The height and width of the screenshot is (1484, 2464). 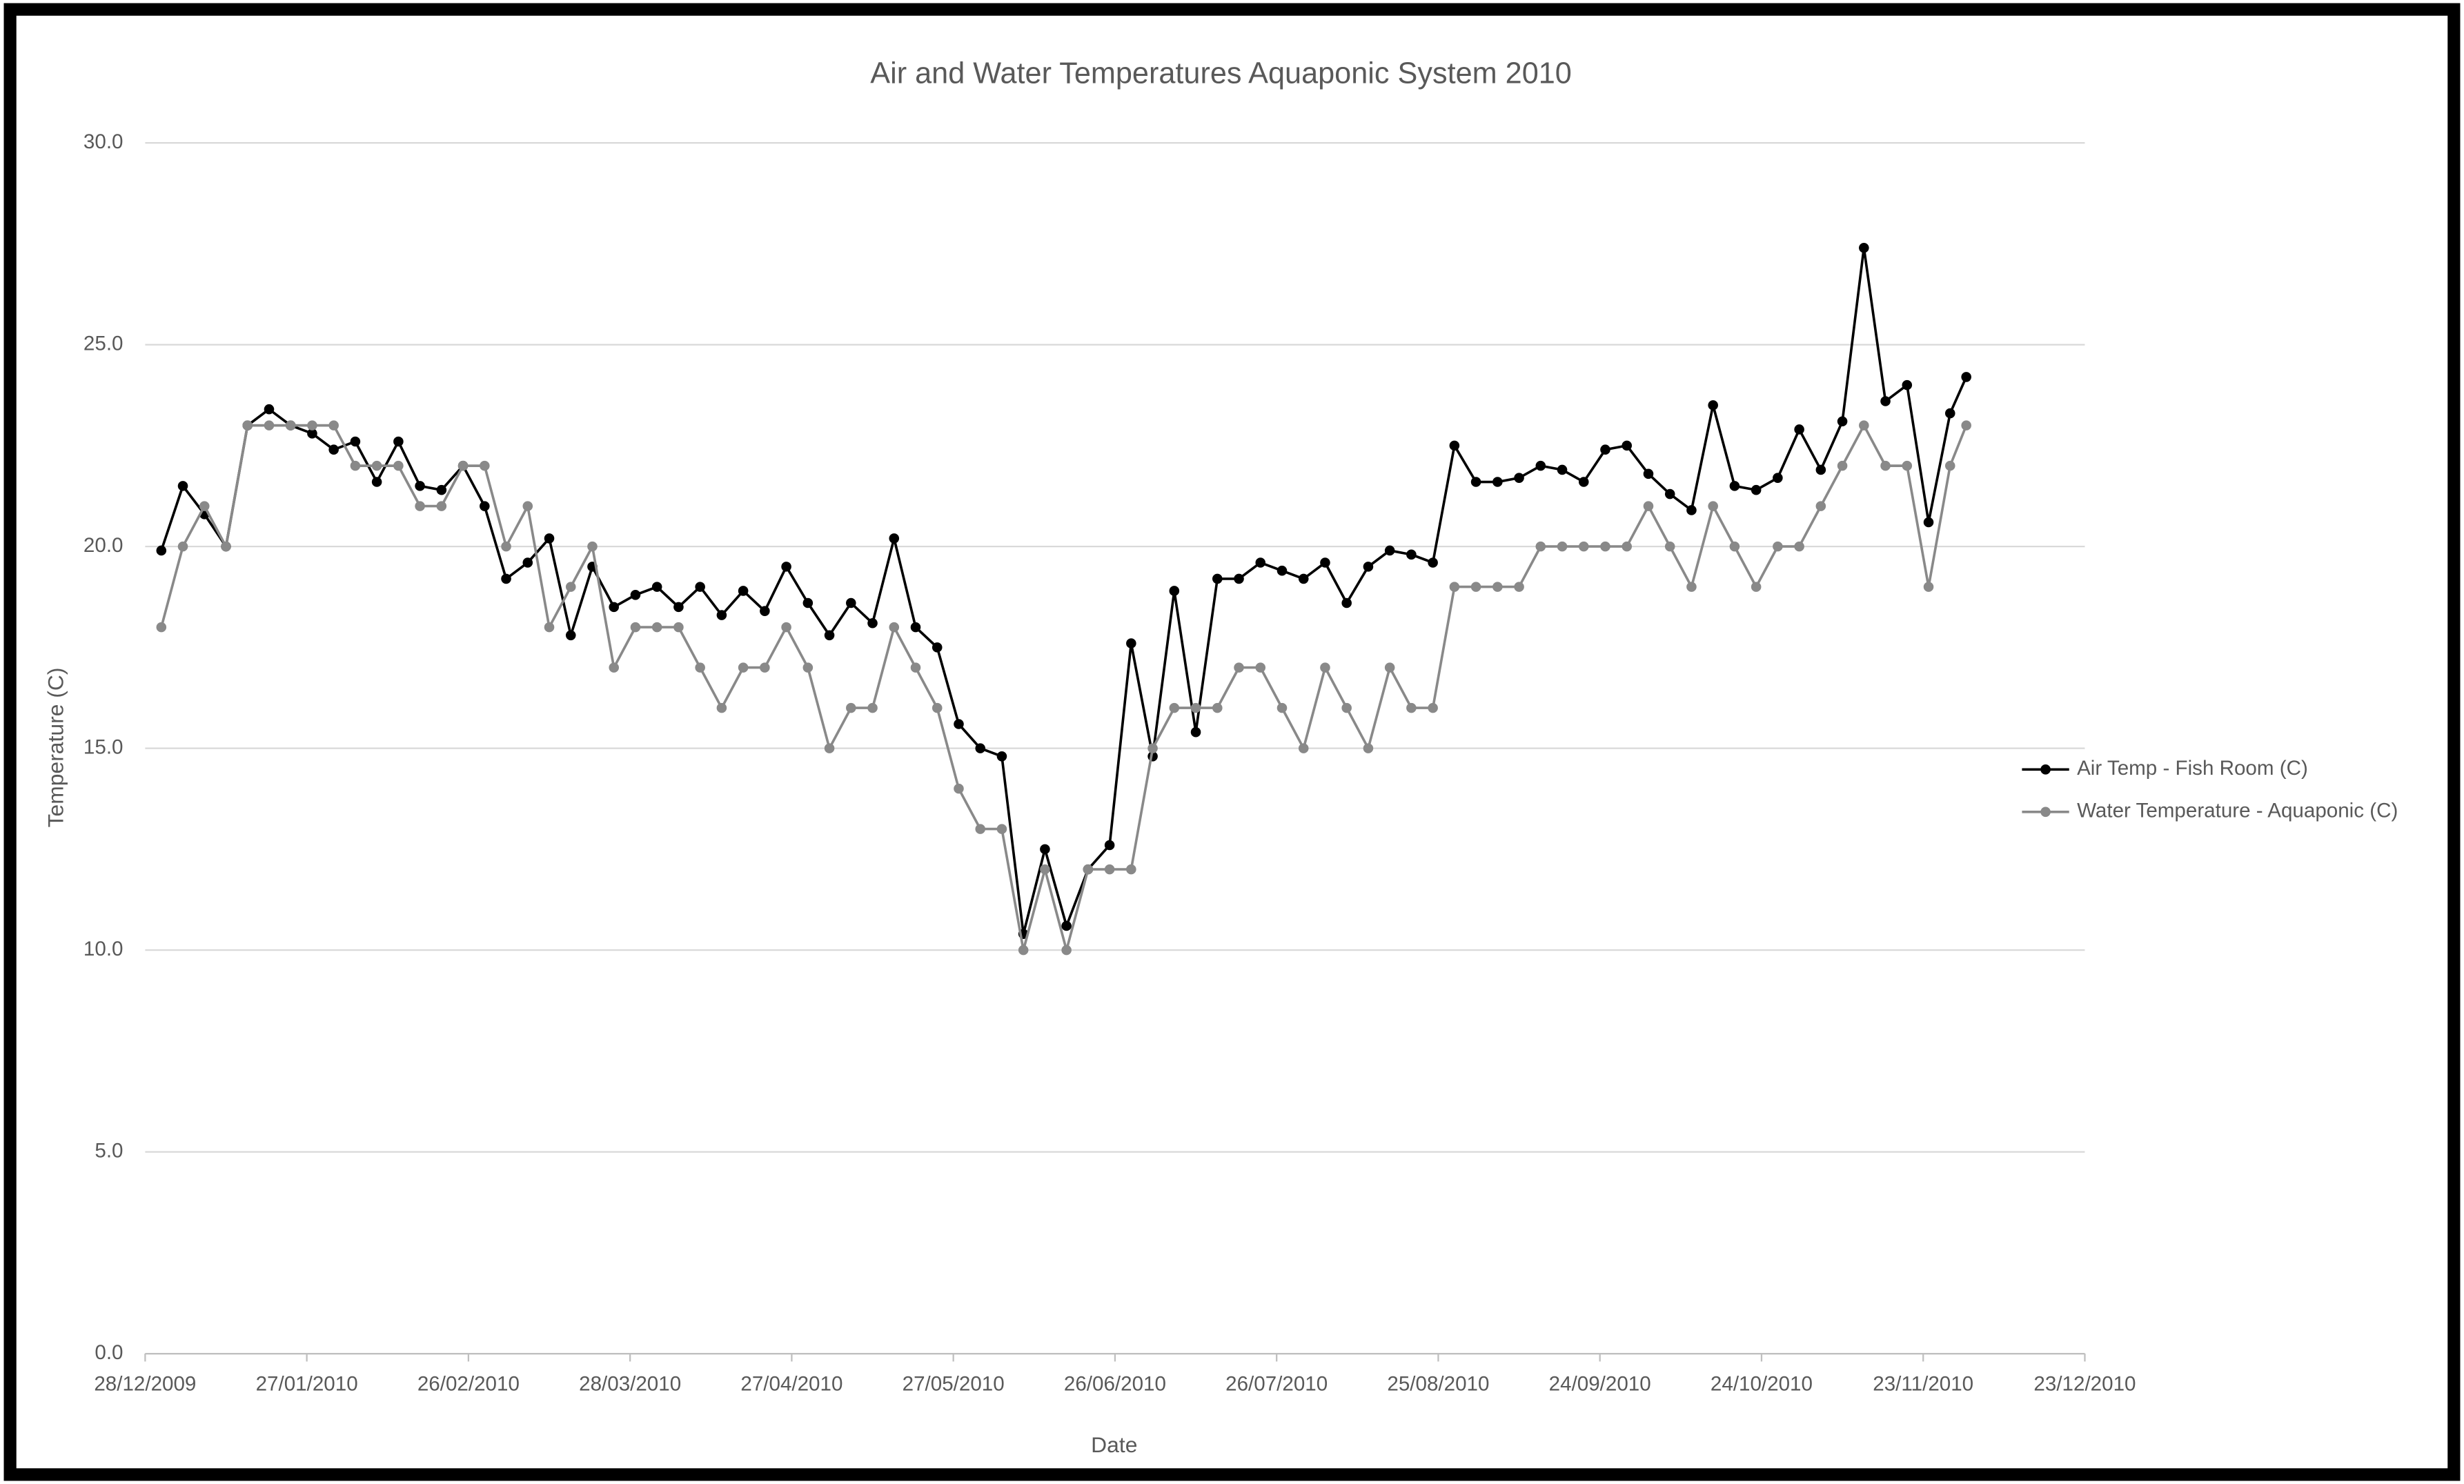 I want to click on x-tick-label: 26/02/2010, so click(x=469, y=1383).